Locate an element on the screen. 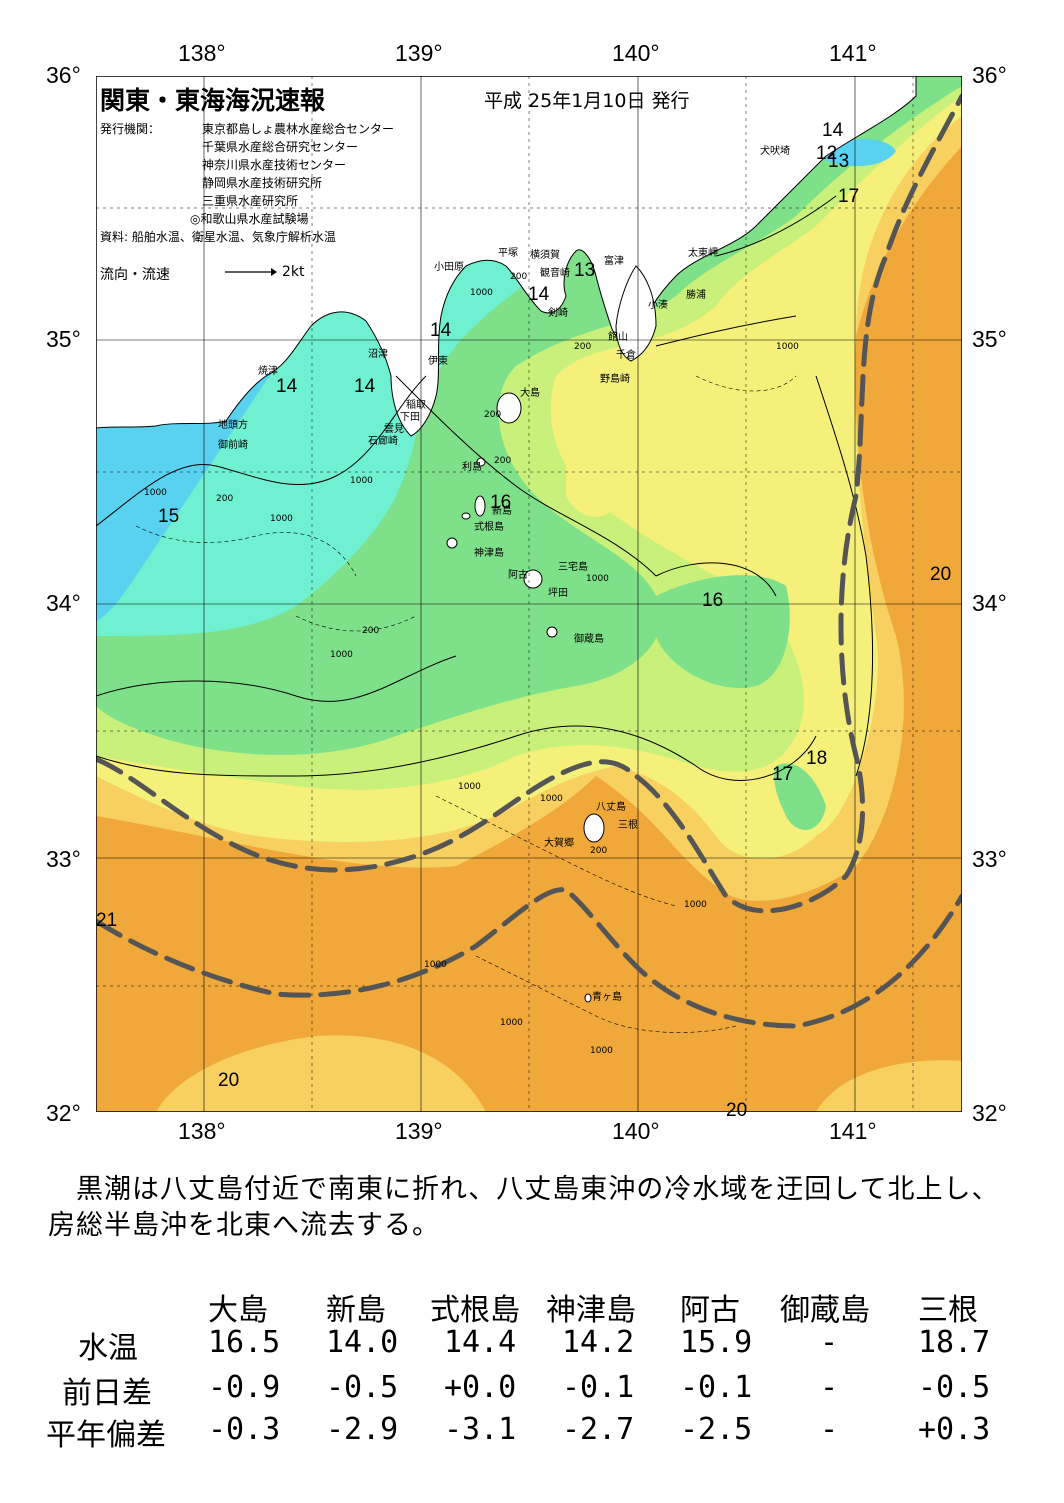  station-header-5: 御蔵島 is located at coordinates (825, 1310).